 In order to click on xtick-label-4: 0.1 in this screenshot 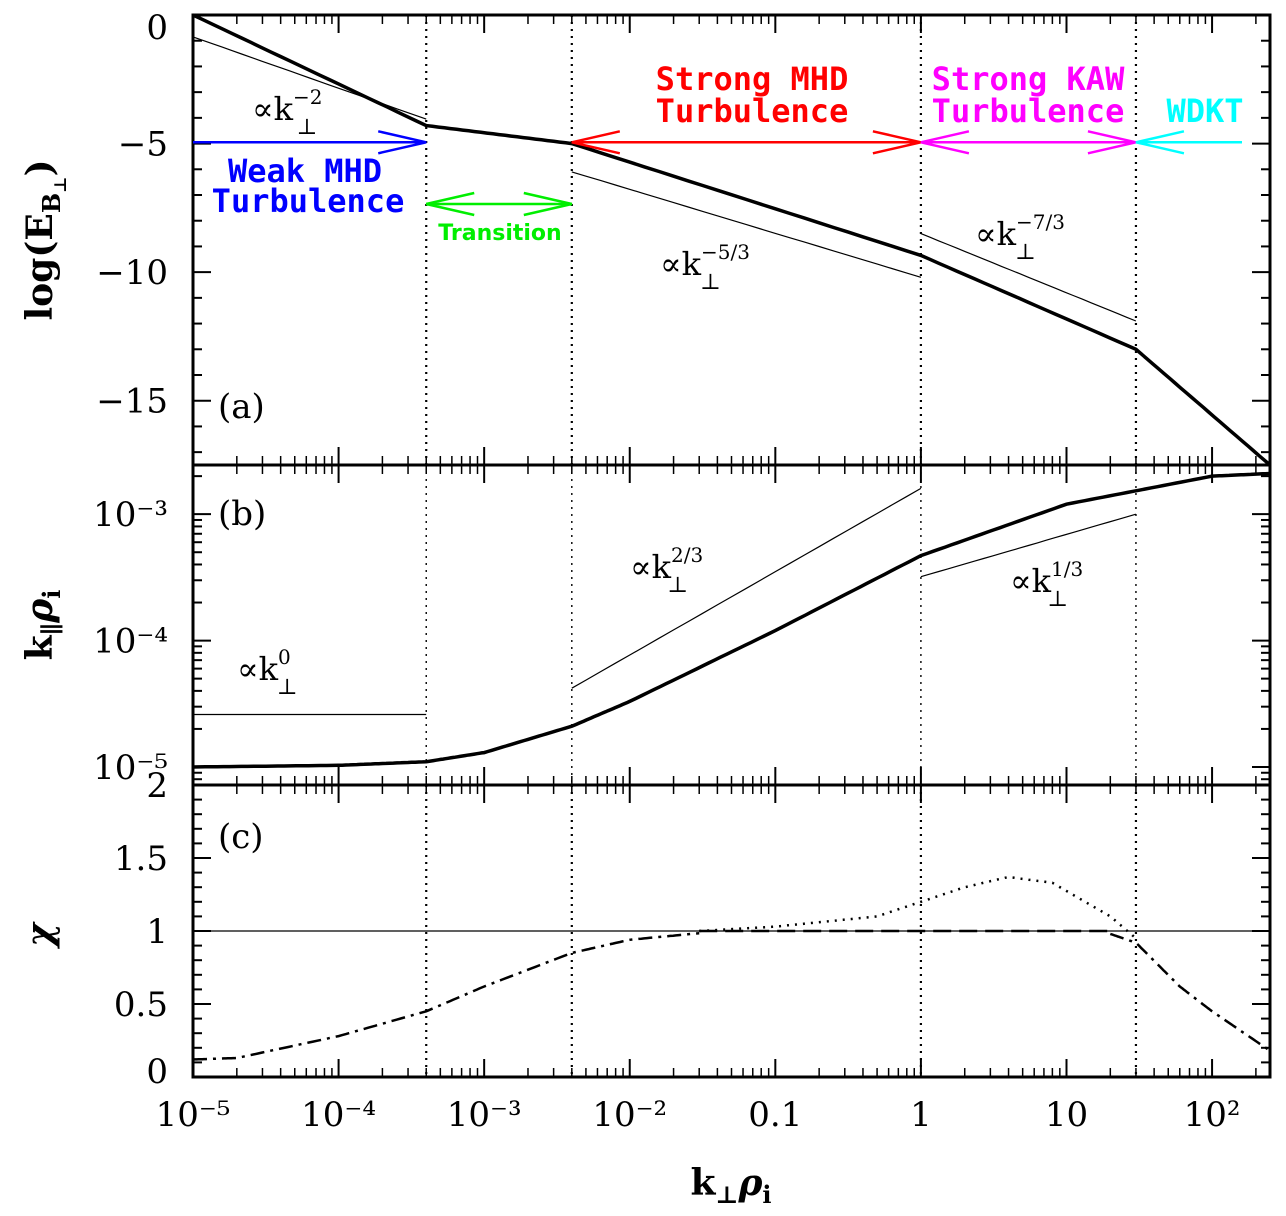, I will do `click(775, 1115)`.